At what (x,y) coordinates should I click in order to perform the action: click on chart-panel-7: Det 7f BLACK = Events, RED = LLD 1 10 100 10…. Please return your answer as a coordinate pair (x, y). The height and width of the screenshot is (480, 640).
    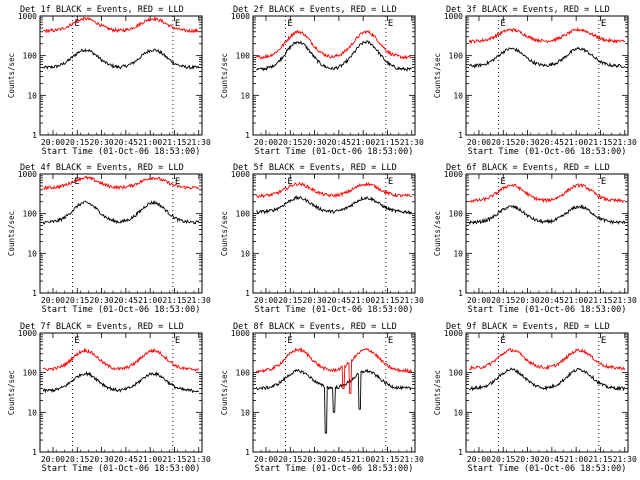
    Looking at the image, I should click on (109, 398).